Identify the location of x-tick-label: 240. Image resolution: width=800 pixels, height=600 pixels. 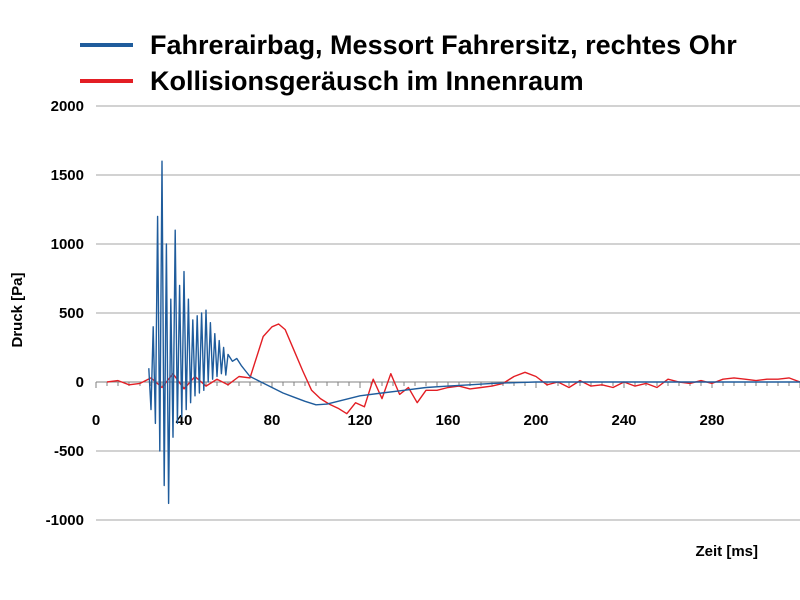
(623, 420).